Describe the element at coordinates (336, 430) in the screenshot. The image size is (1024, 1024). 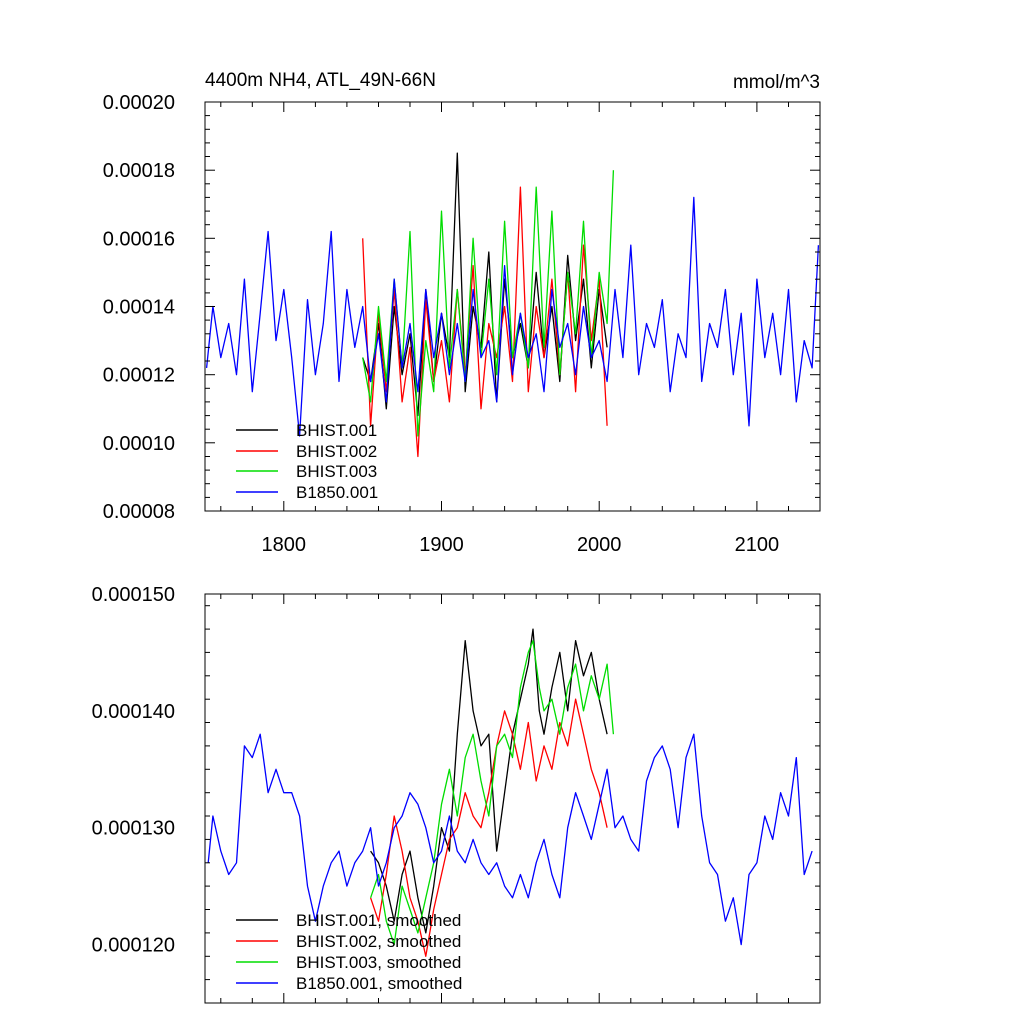
I see `legend-label-bhist001: BHIST.001` at that location.